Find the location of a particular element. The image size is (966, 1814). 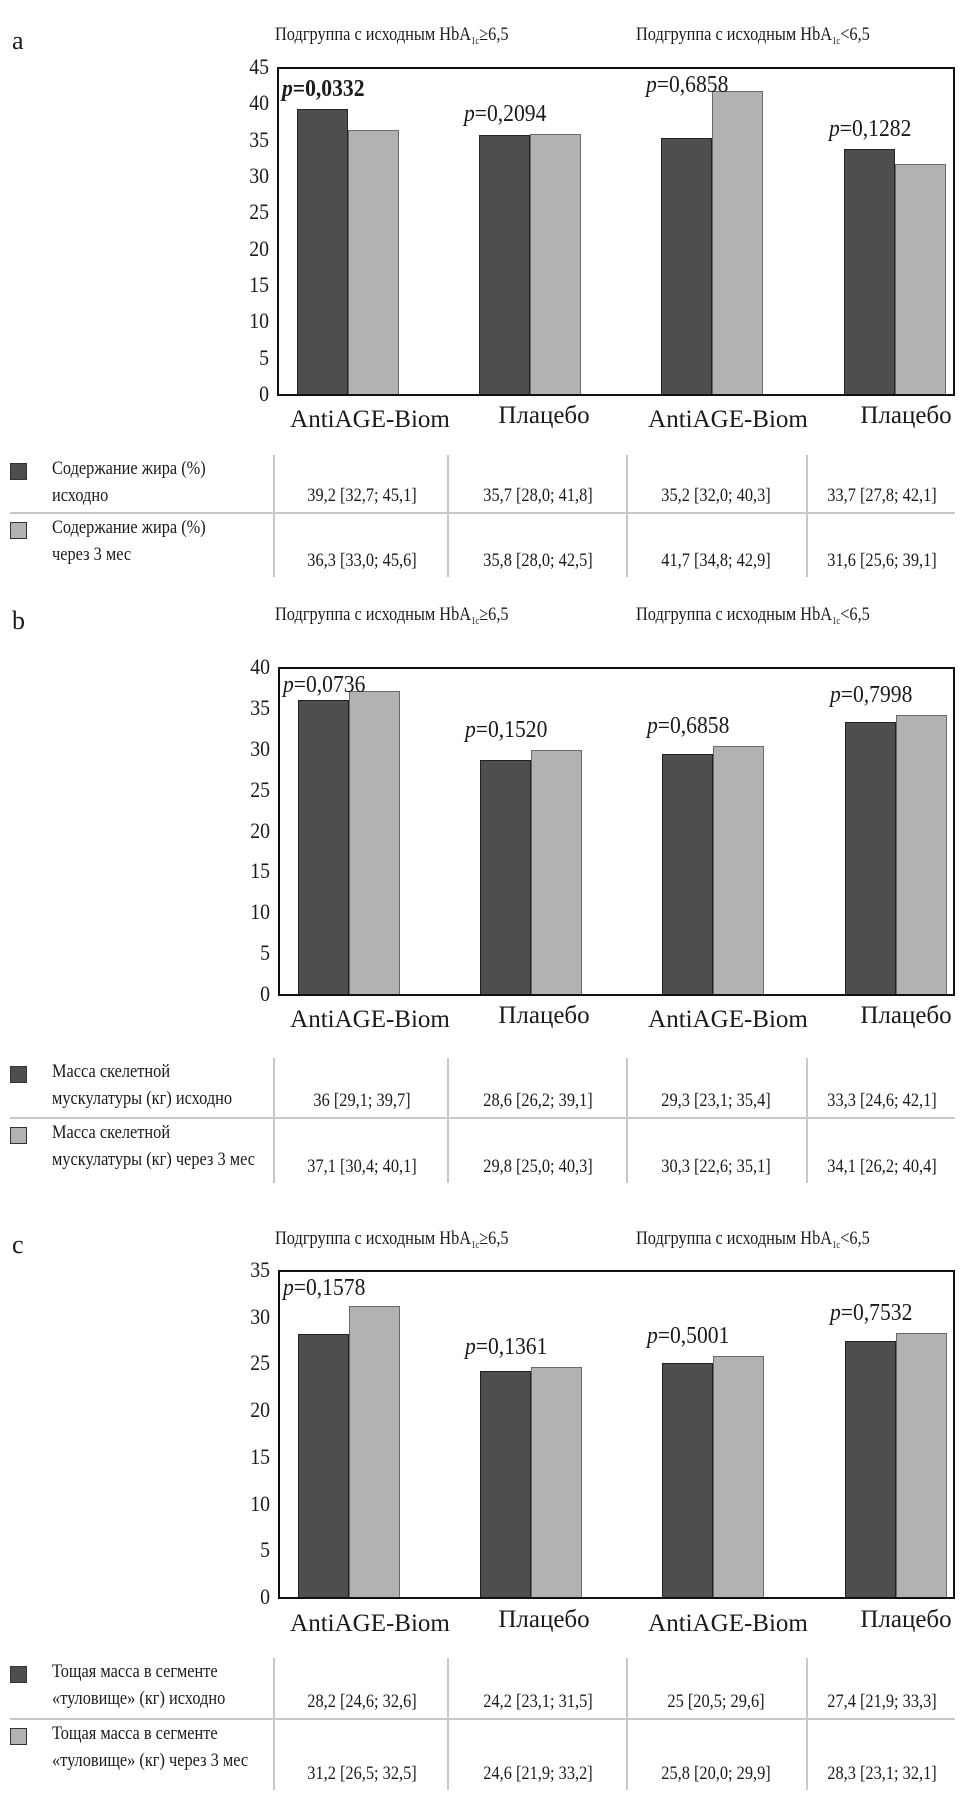

subgroup-header-threshold: ≥6,5 is located at coordinates (494, 614).